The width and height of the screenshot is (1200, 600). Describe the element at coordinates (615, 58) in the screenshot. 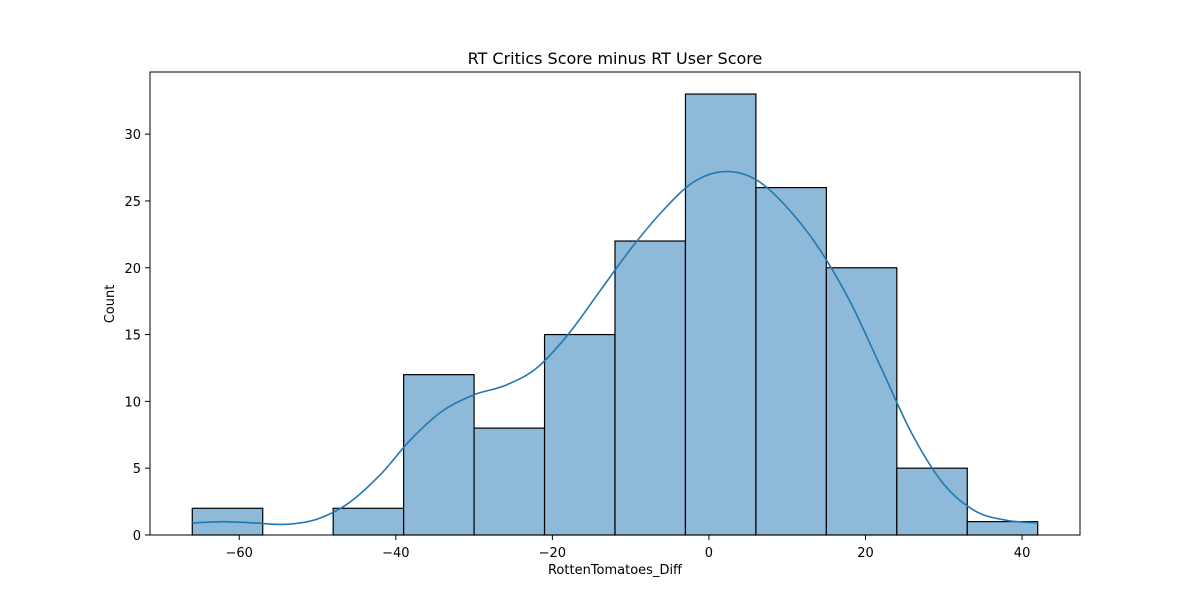

I see `chart-title: RT Critics Score minus RT User Score` at that location.